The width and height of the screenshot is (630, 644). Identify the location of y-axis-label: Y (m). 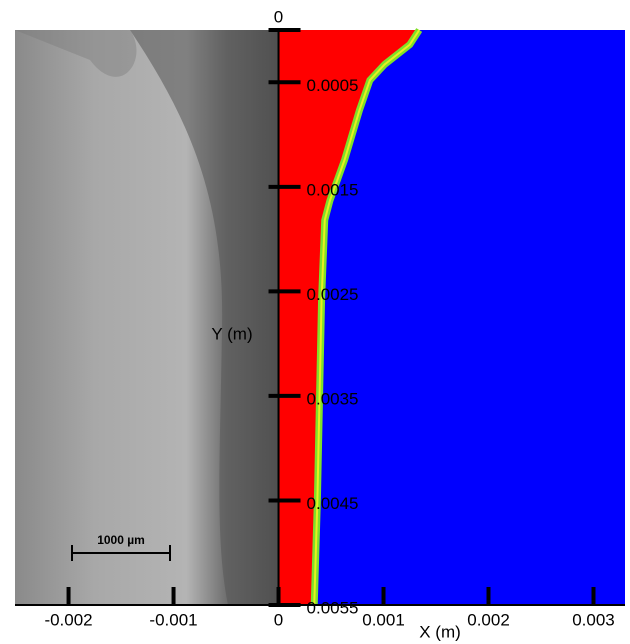
(231, 333).